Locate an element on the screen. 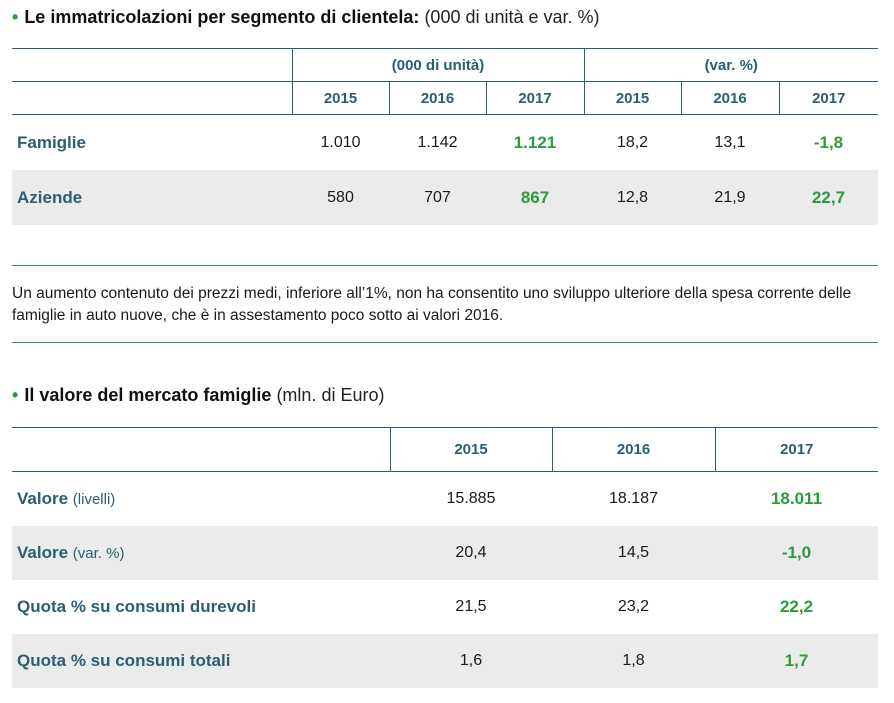  cell: 1.142 is located at coordinates (437, 142).